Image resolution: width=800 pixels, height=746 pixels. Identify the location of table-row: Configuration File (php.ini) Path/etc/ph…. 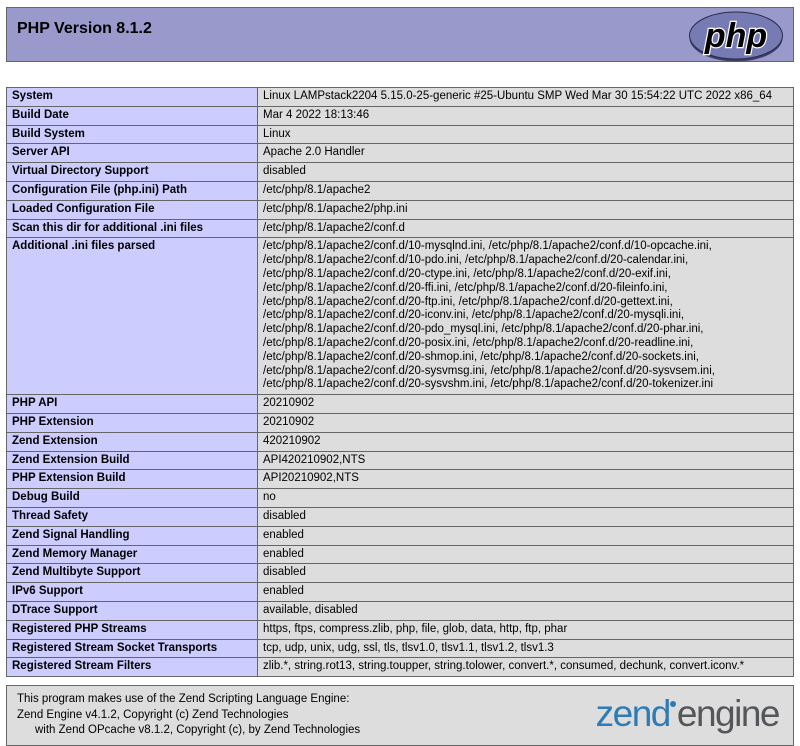
(400, 190).